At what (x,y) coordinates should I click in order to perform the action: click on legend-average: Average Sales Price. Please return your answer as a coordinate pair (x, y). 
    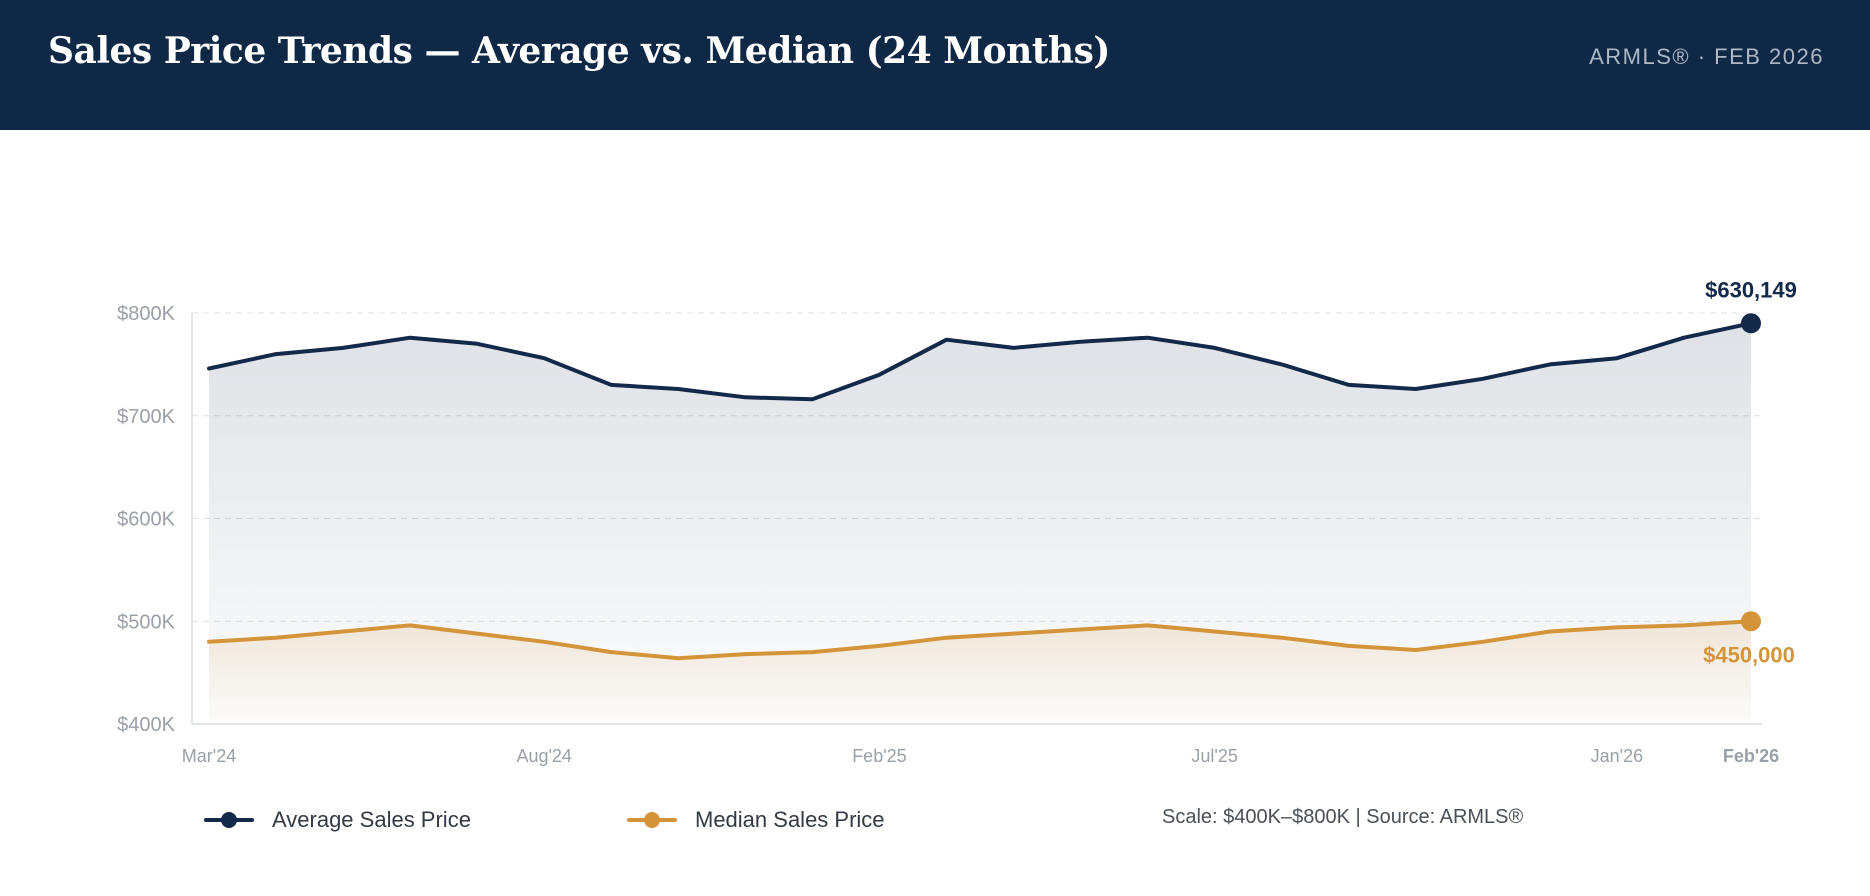
    Looking at the image, I should click on (337, 820).